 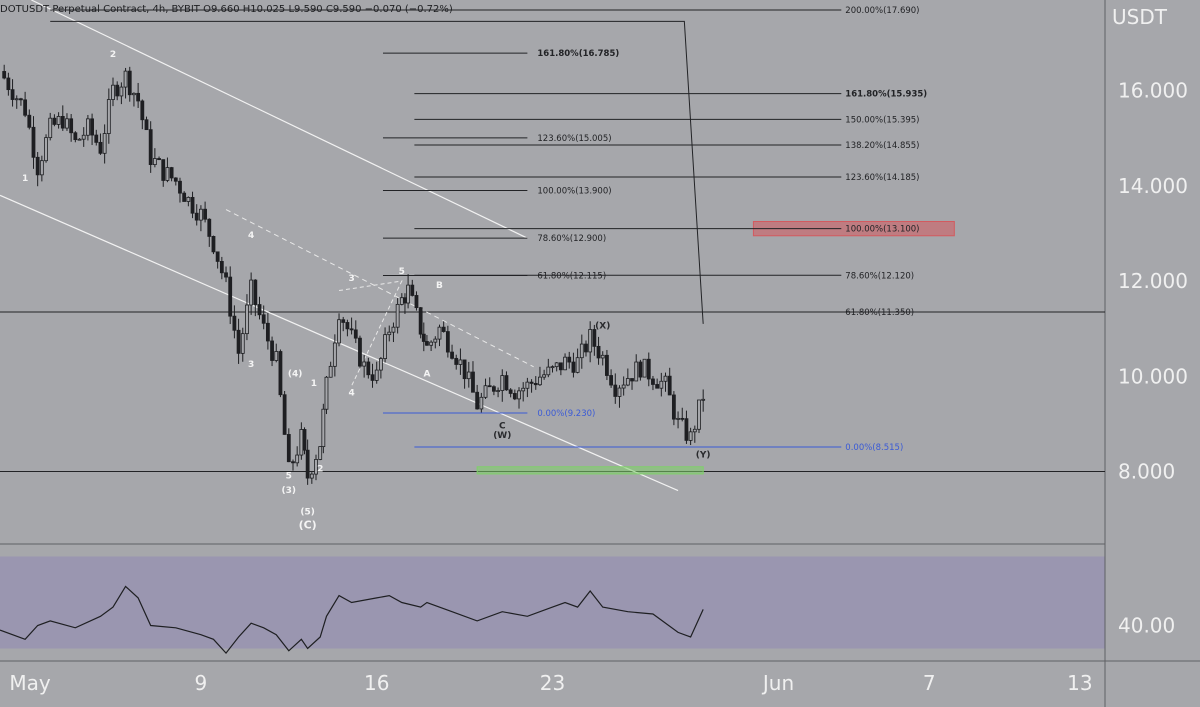 I want to click on fib-level-label: 0.00%(8.515), so click(x=874, y=448).